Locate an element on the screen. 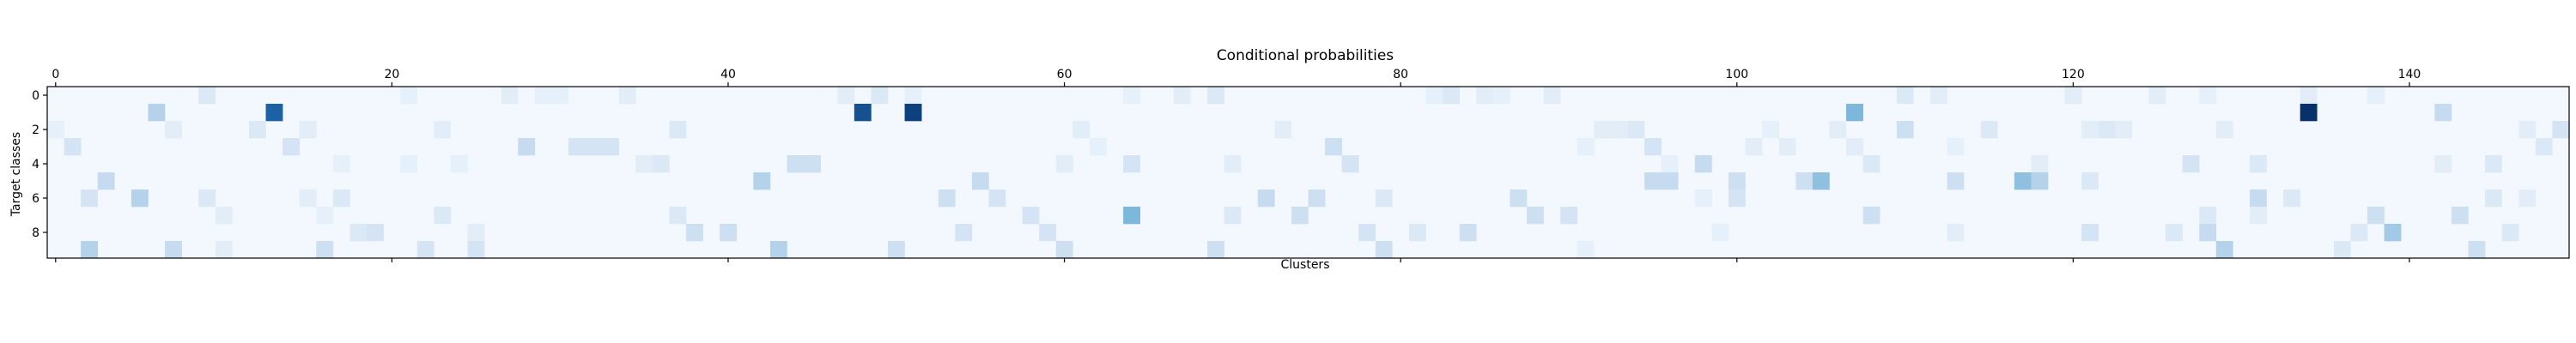 Image resolution: width=2576 pixels, height=343 pixels. y-tick-label: 0 is located at coordinates (36, 96).